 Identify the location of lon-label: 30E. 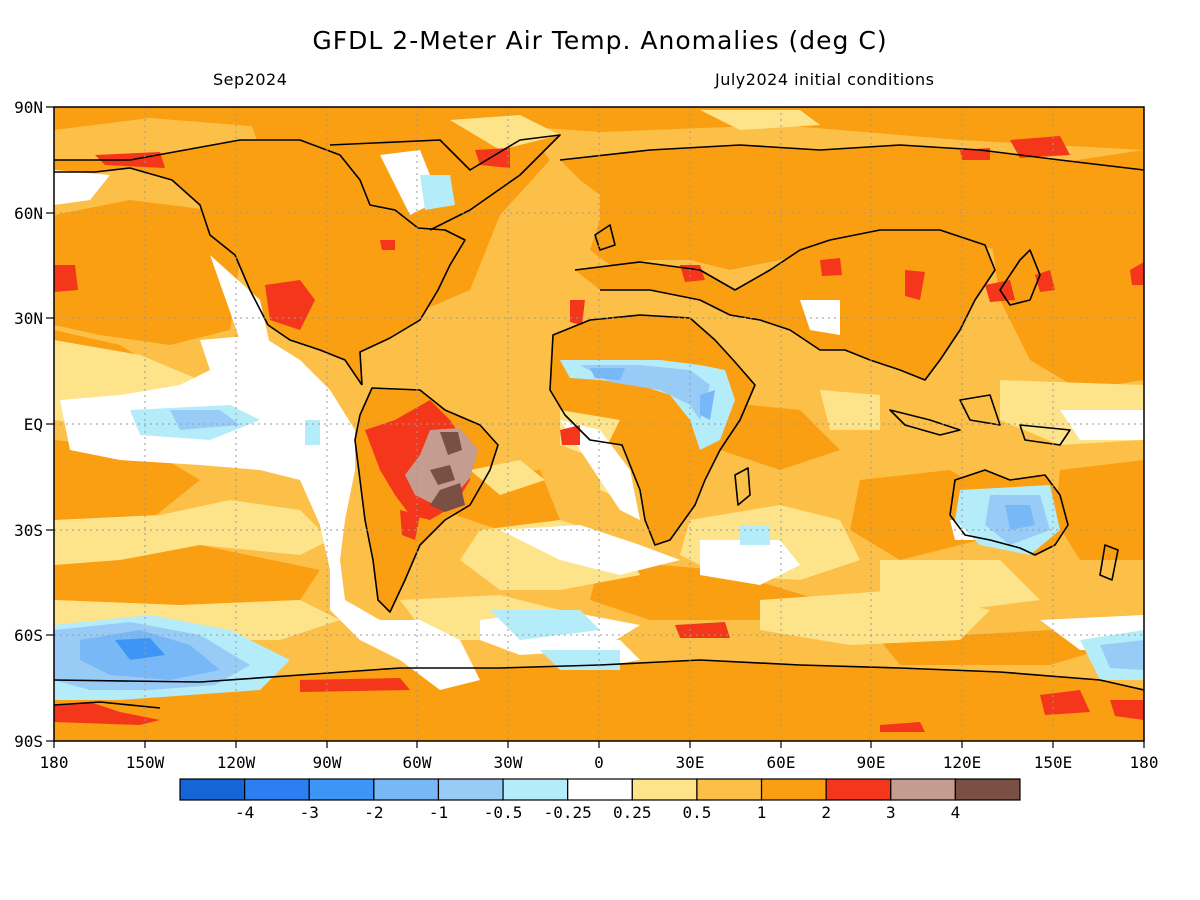
(690, 762).